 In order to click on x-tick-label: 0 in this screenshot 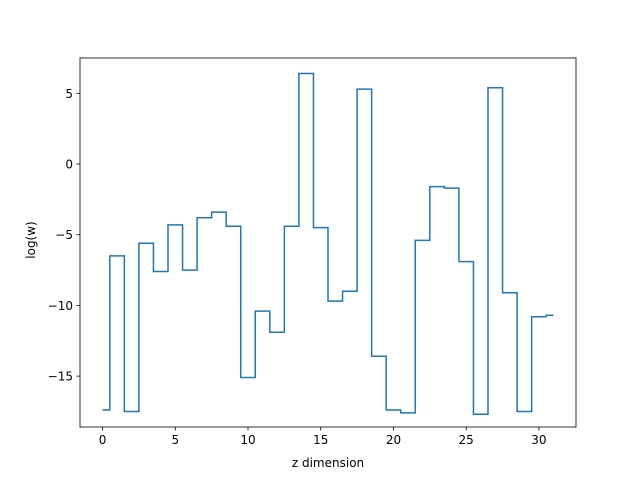, I will do `click(103, 440)`.